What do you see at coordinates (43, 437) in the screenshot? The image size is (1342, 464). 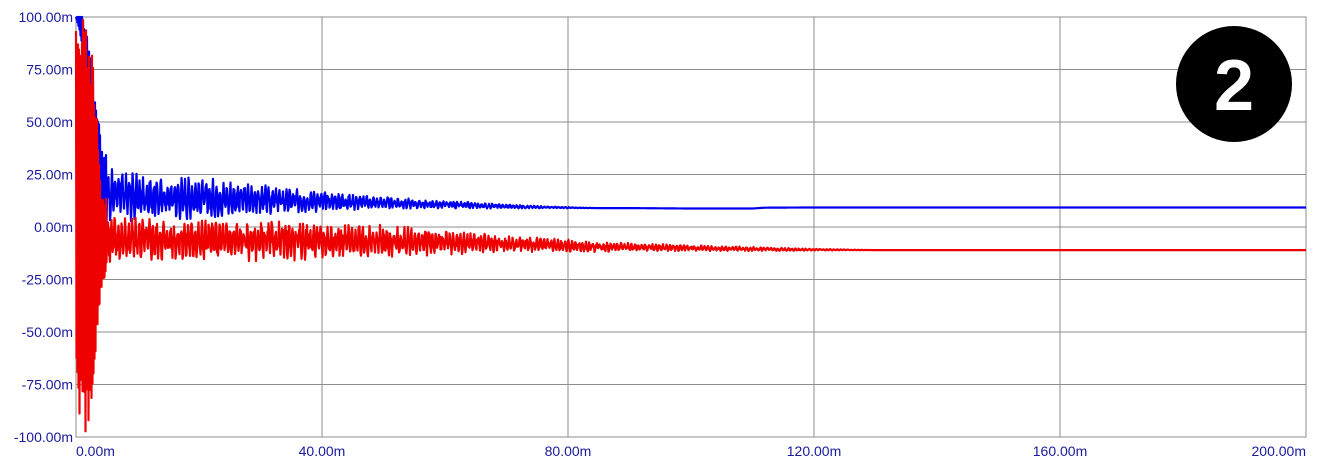 I see `y-tick-label: -100.00m` at bounding box center [43, 437].